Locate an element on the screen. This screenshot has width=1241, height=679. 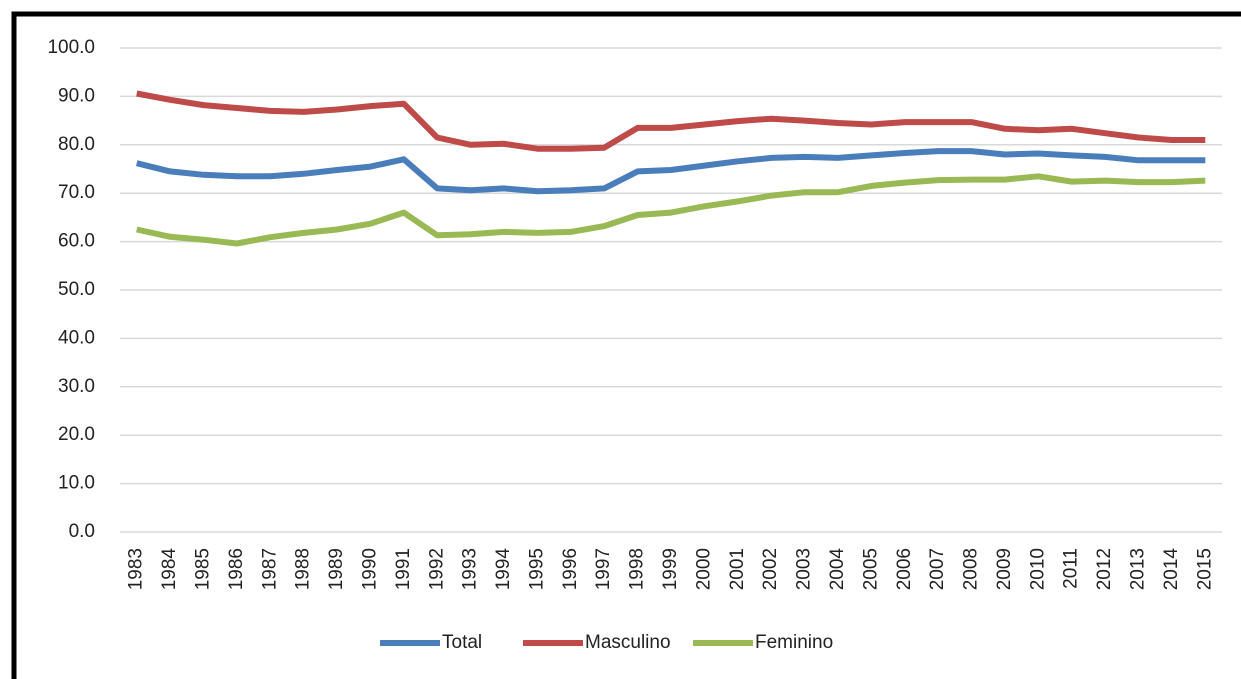
x-tick-label: 1991 is located at coordinates (403, 569).